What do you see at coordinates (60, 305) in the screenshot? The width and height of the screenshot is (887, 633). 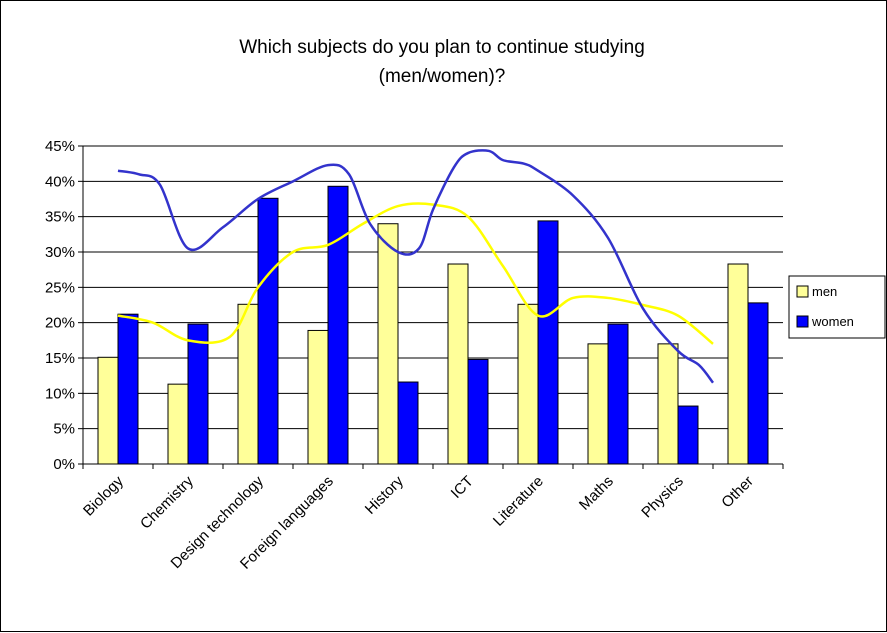 I see `y-tick-labels: 0% 5% 10% 15% 20% 25% 30% 35% 40% 45%` at bounding box center [60, 305].